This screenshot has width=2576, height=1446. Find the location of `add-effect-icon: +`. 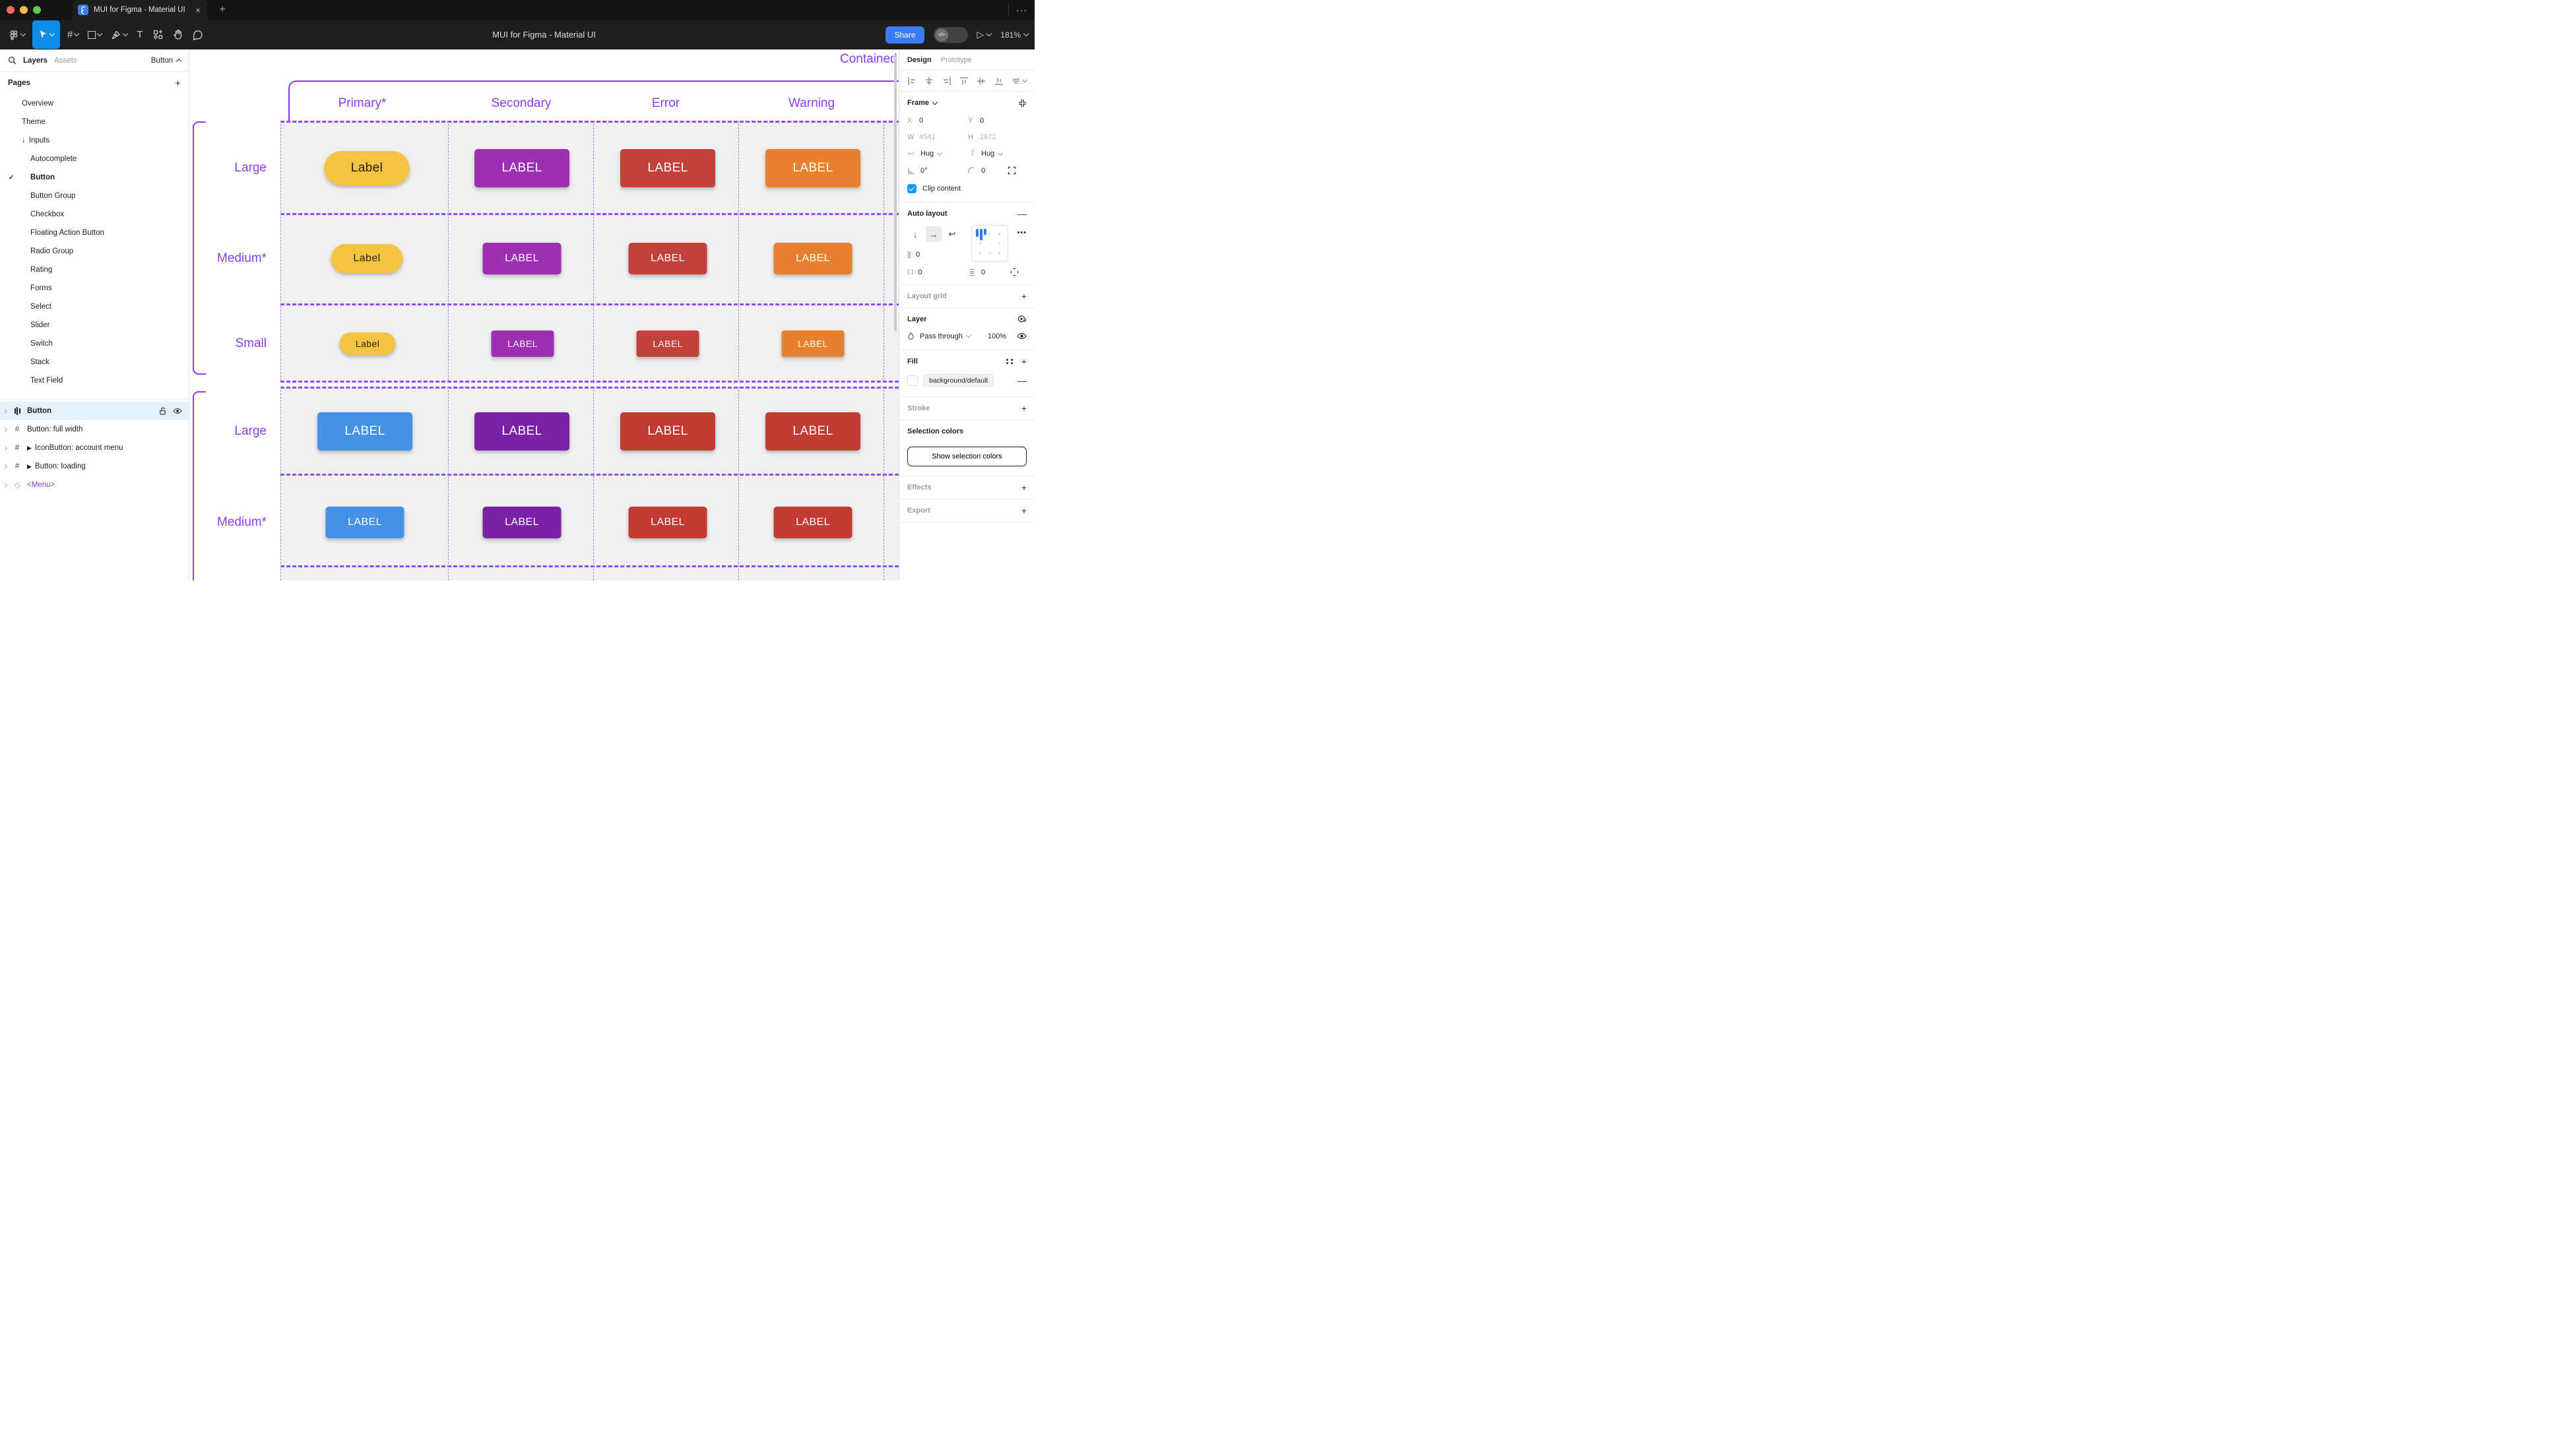

add-effect-icon: + is located at coordinates (1024, 487).